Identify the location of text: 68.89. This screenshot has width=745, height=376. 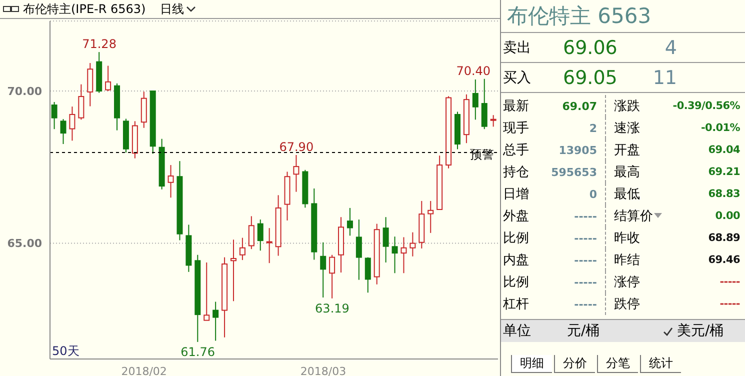
(724, 238).